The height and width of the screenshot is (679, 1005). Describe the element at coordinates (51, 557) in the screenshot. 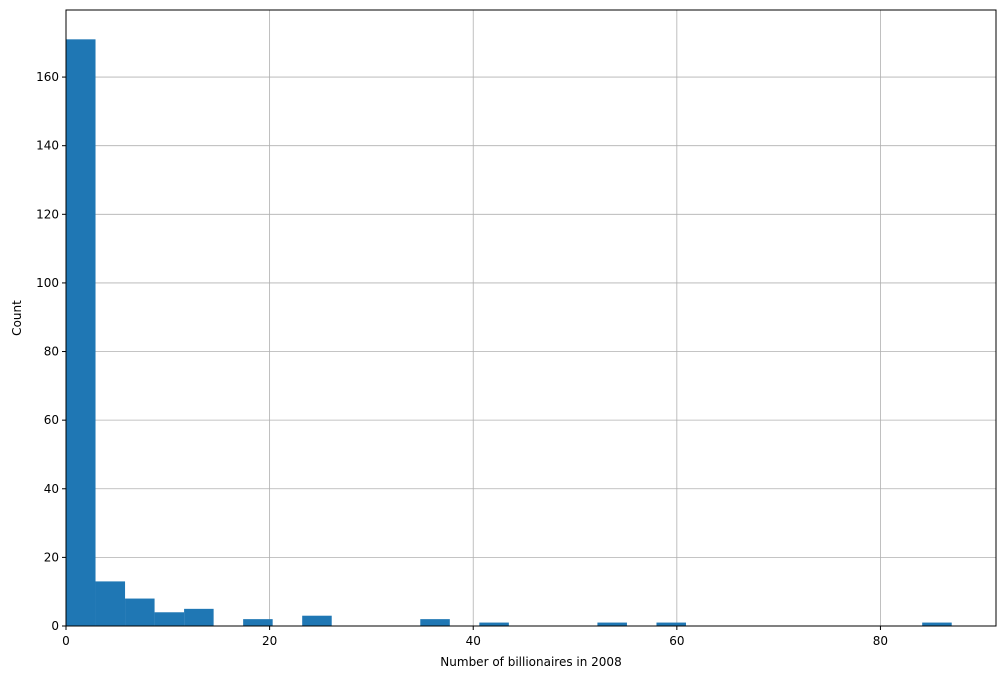

I see `y-tick-label: 20` at that location.